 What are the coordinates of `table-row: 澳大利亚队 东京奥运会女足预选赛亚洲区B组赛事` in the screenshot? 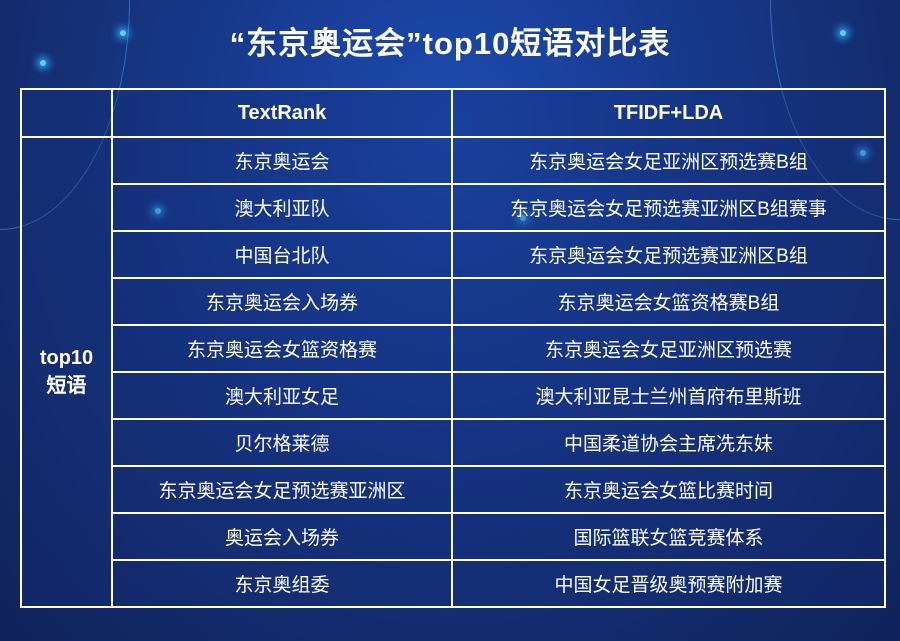 It's located at (453, 207).